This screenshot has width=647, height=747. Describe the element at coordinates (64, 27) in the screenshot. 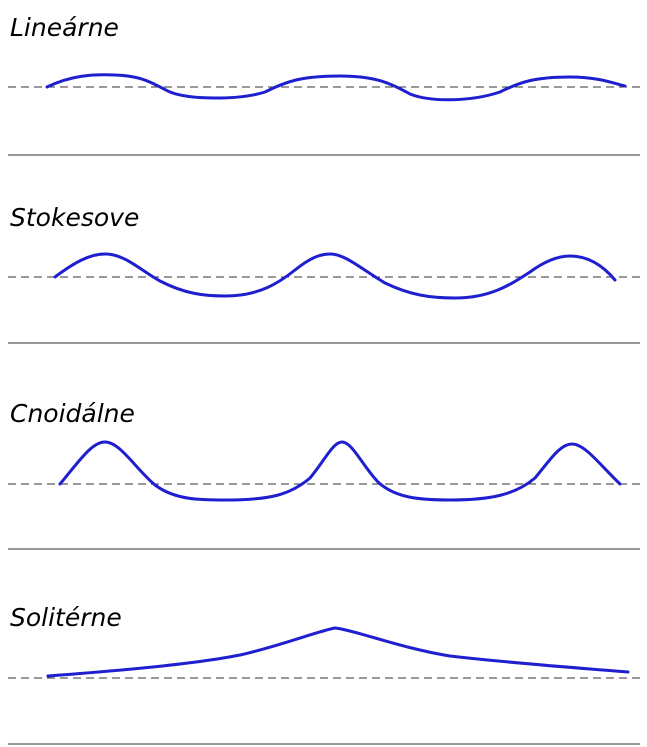

I see `wave-label: Lineárne` at that location.